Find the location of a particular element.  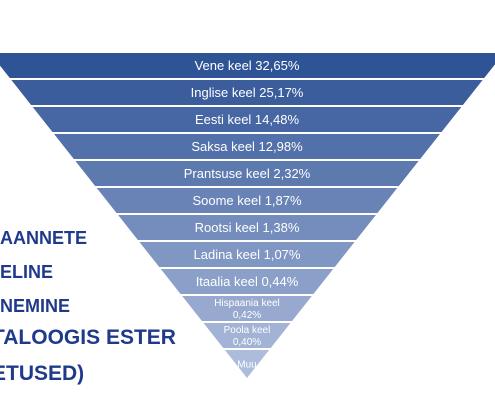

funnel-level-10-label: Hispaania keel 0,42% is located at coordinates (247, 309).